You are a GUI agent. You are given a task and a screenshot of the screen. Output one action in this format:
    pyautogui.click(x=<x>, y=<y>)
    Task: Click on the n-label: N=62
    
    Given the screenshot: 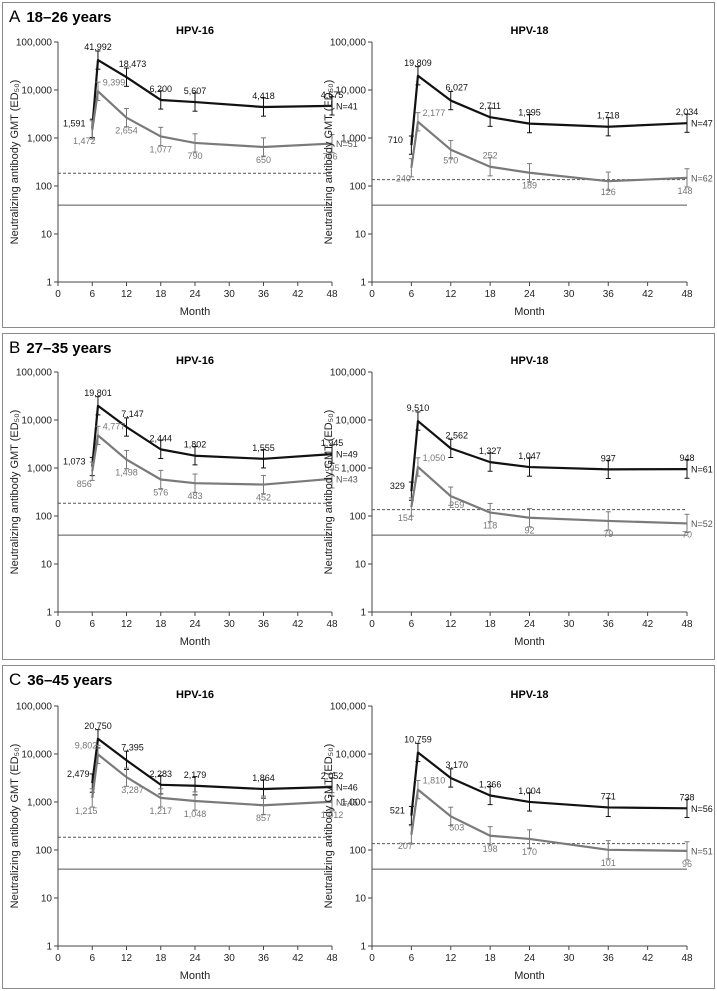 What is the action you would take?
    pyautogui.click(x=702, y=178)
    